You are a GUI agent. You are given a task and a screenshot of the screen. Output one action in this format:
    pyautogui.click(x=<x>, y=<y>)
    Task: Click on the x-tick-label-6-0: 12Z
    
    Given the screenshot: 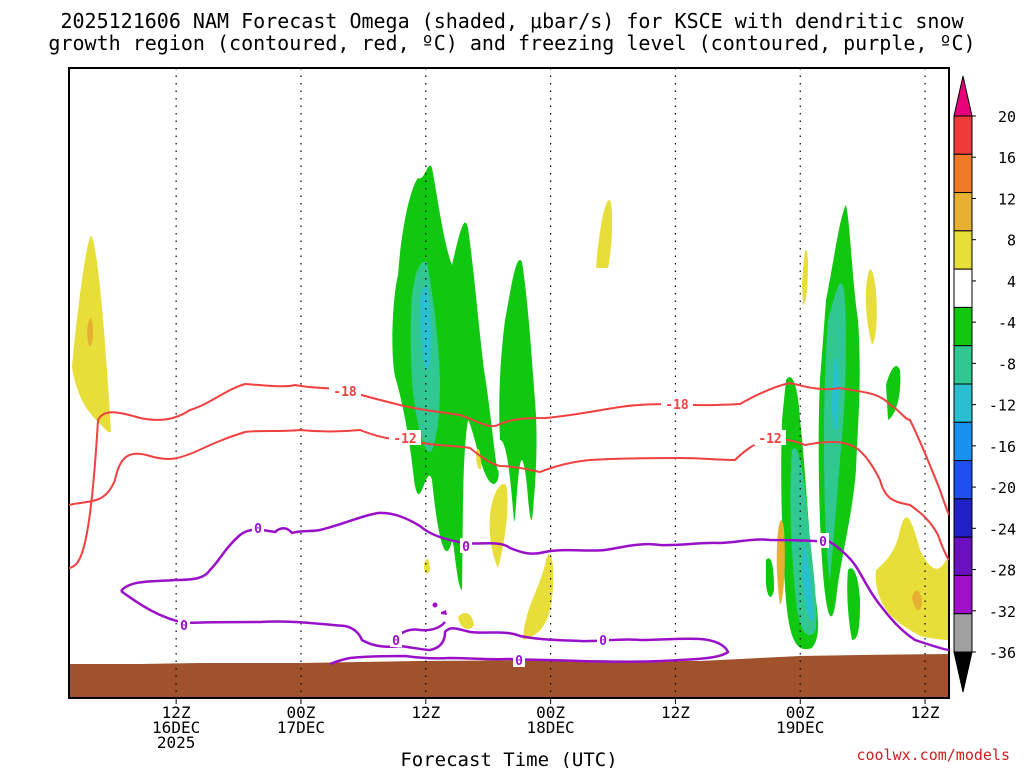 What is the action you would take?
    pyautogui.click(x=925, y=712)
    